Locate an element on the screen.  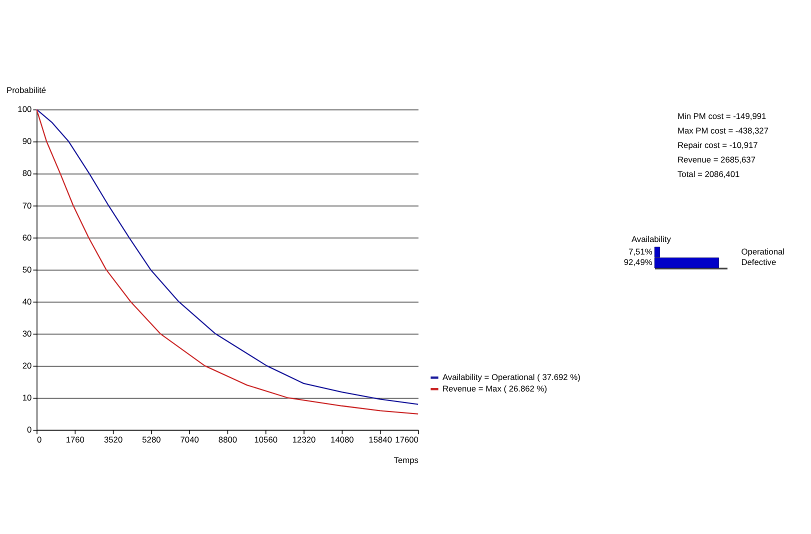
x-tick-label: 12320 is located at coordinates (304, 439).